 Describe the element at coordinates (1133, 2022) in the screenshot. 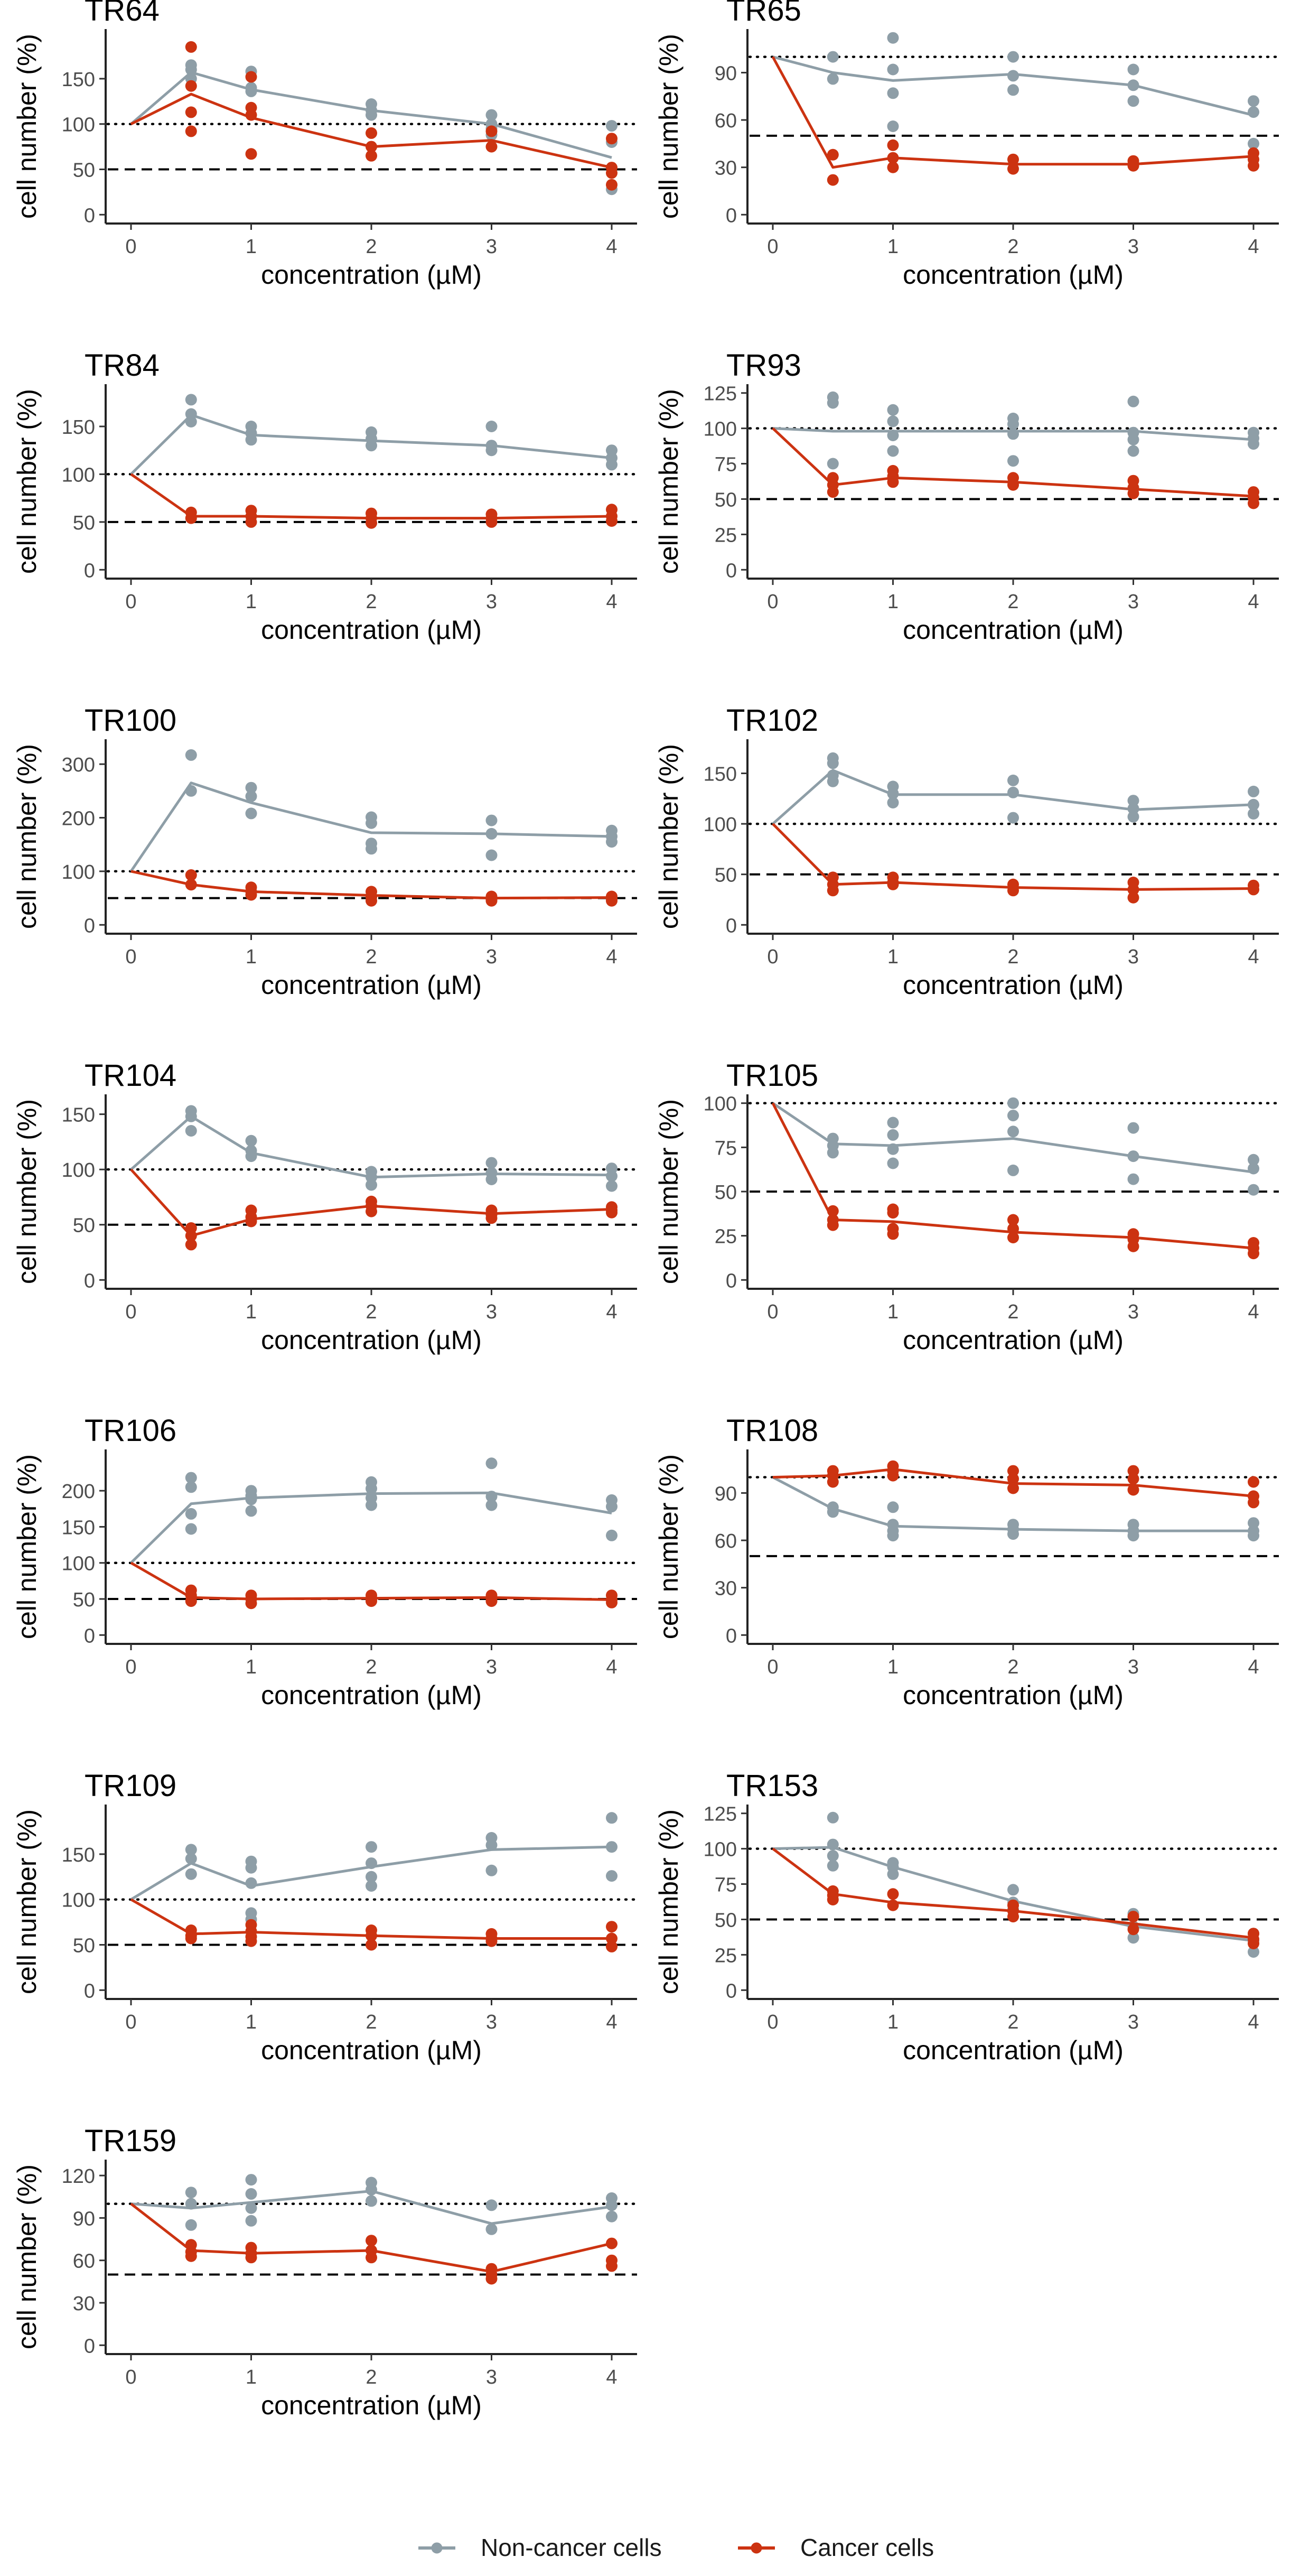

I see `x-tick-label: 3` at that location.